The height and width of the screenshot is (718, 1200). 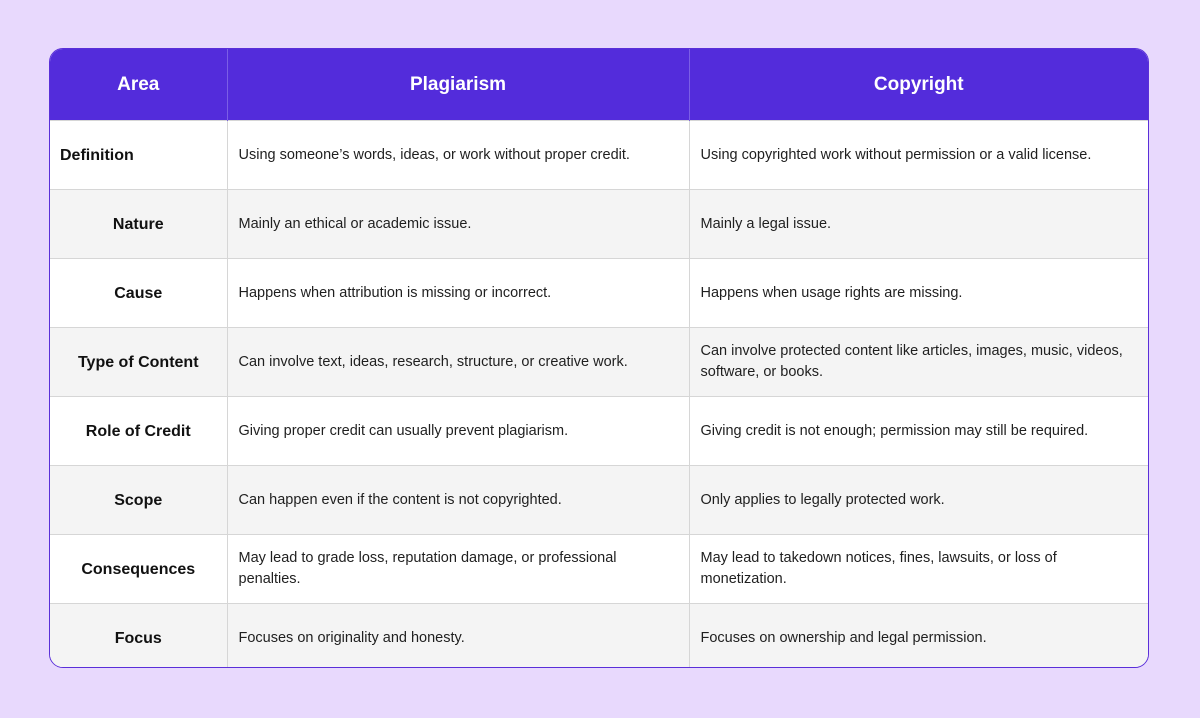 What do you see at coordinates (457, 224) in the screenshot?
I see `row-plagiarism-cell: Mainly an ethical or academic issue.` at bounding box center [457, 224].